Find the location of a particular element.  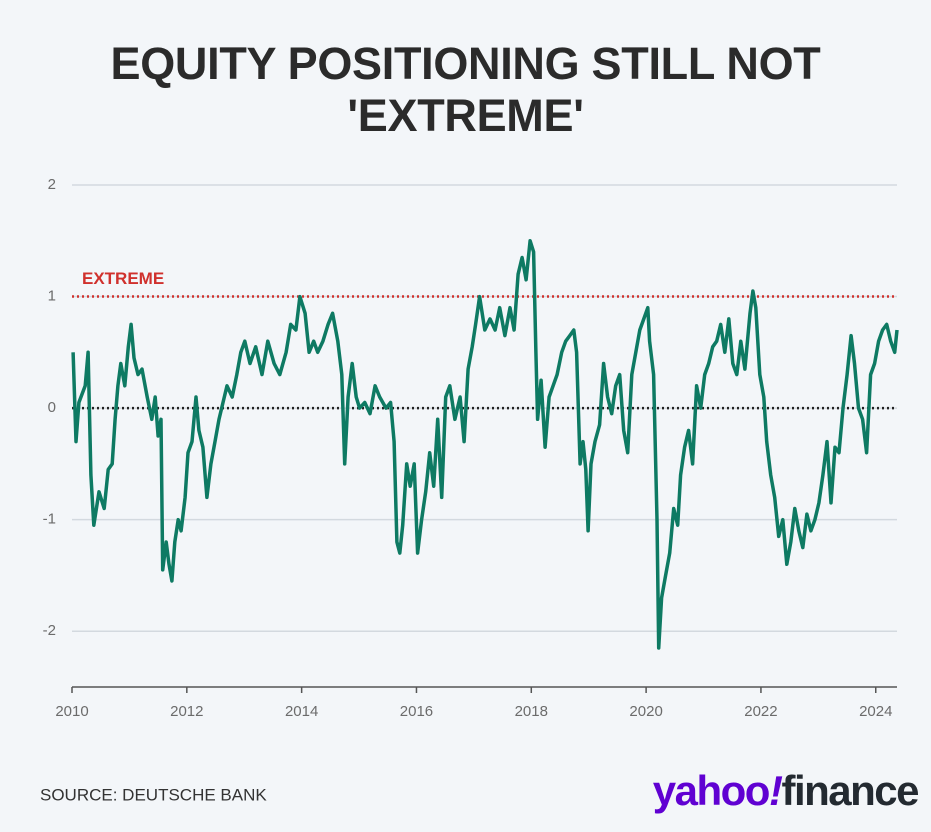

y-tick-label: -1 is located at coordinates (49, 519).